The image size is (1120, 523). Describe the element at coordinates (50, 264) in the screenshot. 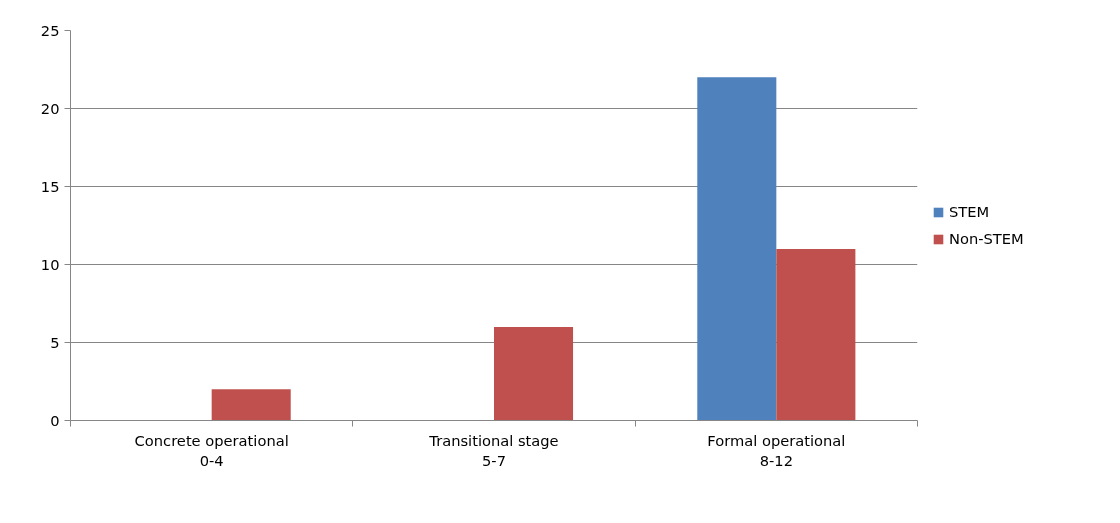

I see `y-tick-label: 10` at that location.